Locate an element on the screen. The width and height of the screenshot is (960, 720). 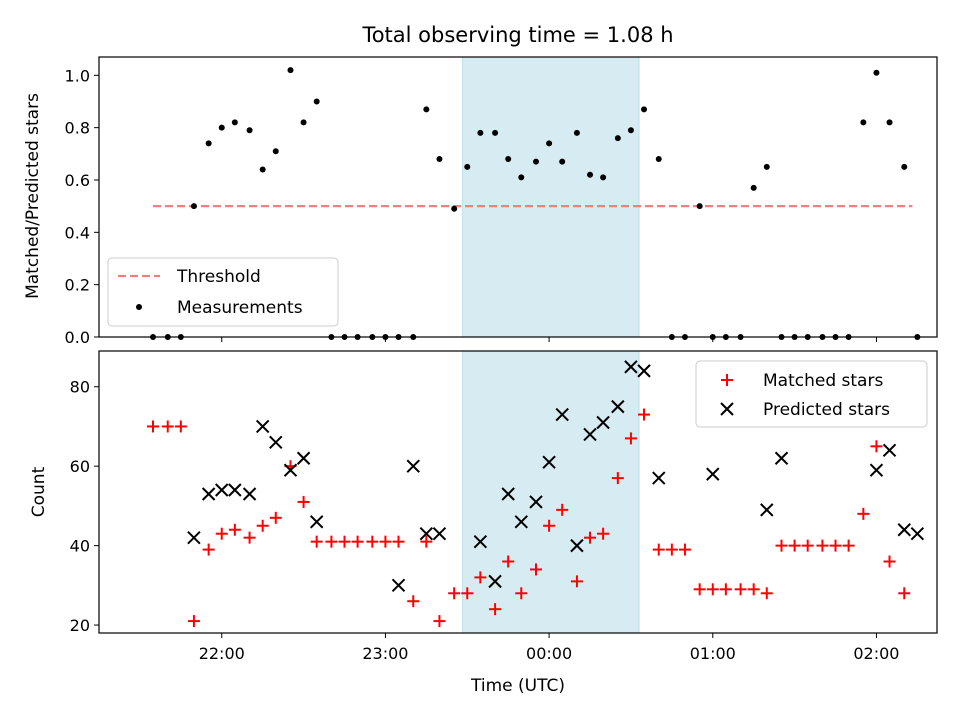
top-y-tick-label: 0.2 is located at coordinates (77, 285).